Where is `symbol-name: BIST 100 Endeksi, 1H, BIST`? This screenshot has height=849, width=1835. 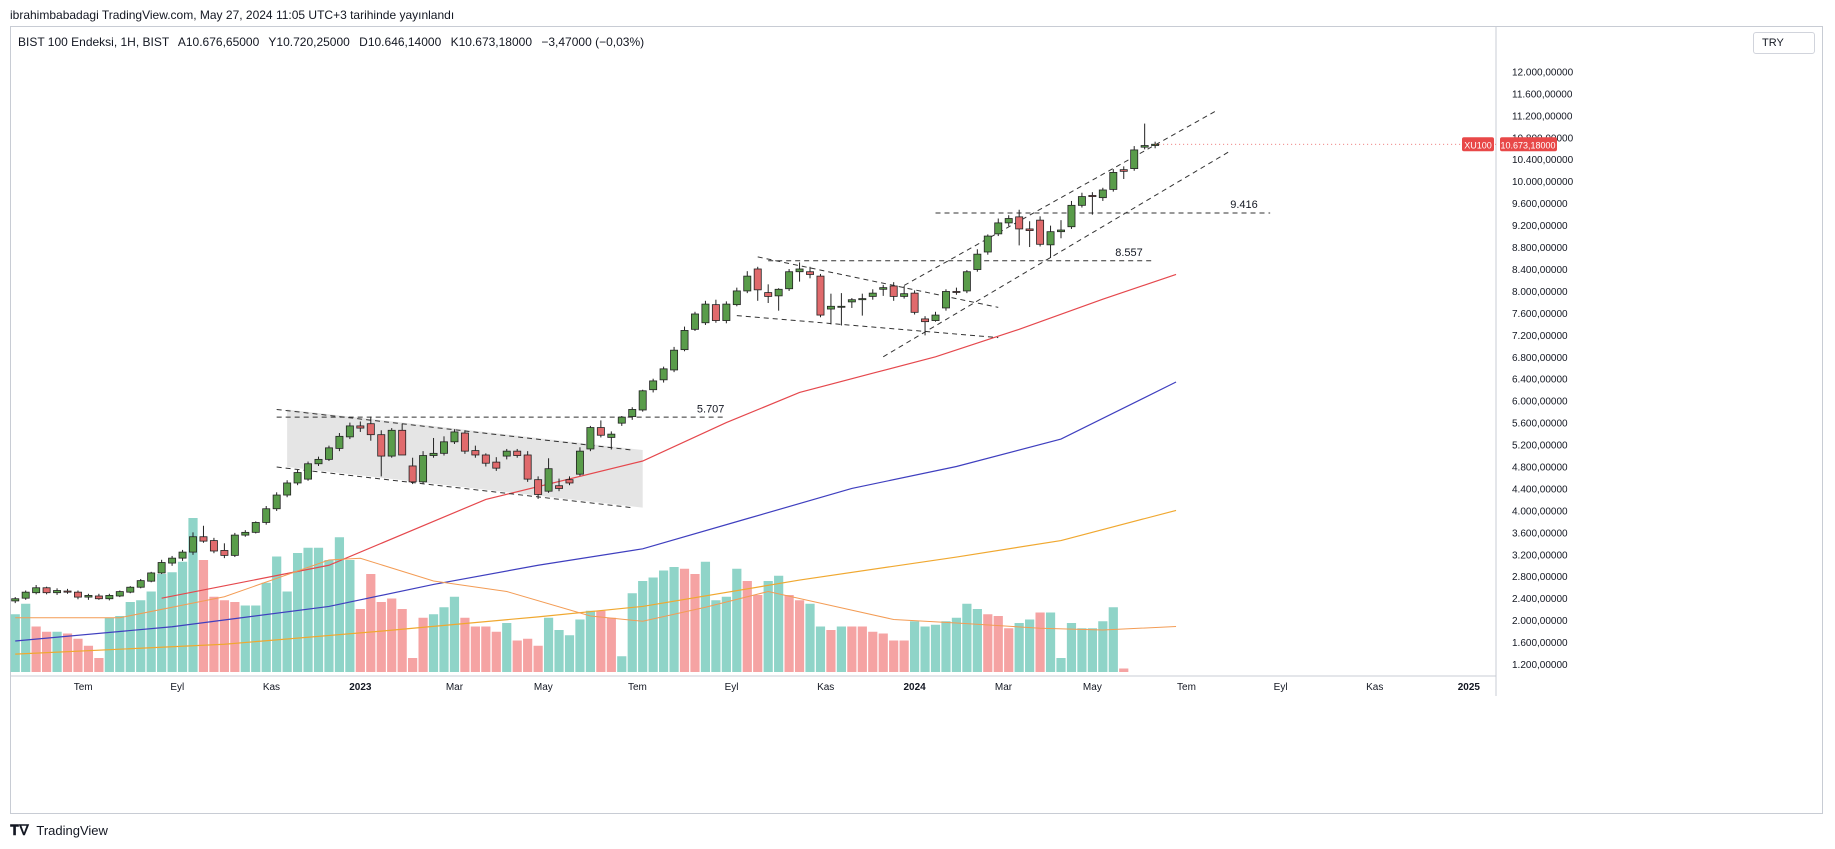
symbol-name: BIST 100 Endeksi, 1H, BIST is located at coordinates (94, 42).